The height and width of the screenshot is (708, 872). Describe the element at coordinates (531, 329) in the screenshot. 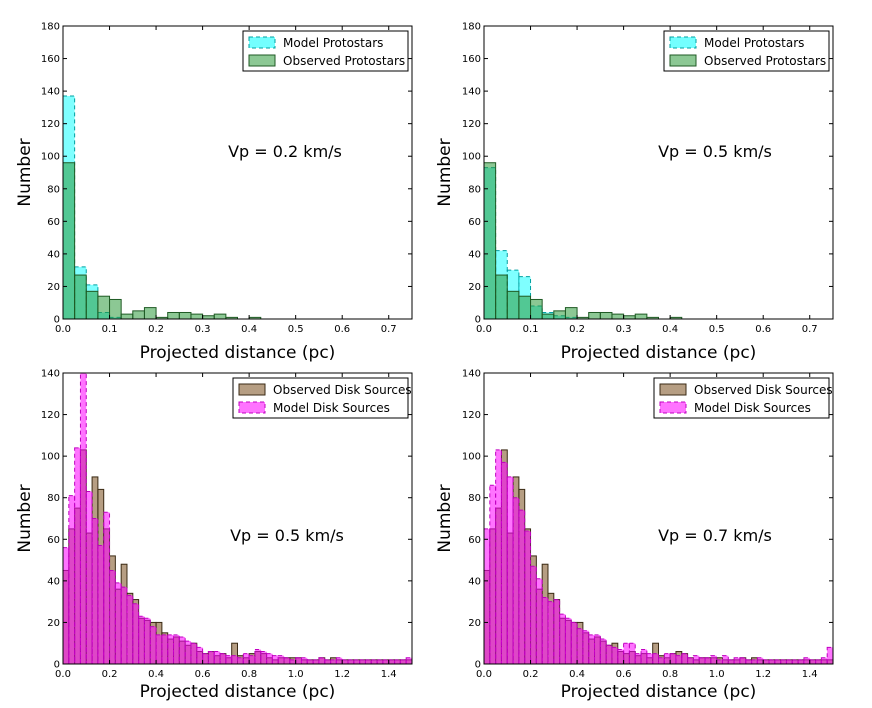

I see `x-tick-label: 0.1` at that location.